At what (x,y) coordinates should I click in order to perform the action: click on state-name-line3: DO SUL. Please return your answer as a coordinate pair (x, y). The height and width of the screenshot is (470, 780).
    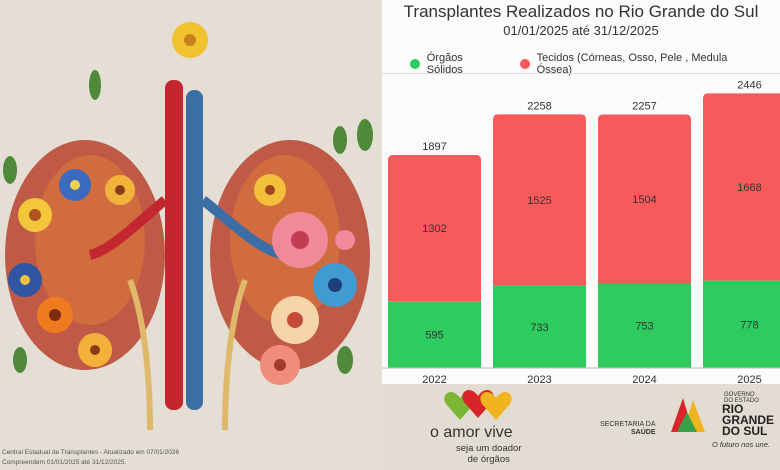
    Looking at the image, I should click on (745, 431).